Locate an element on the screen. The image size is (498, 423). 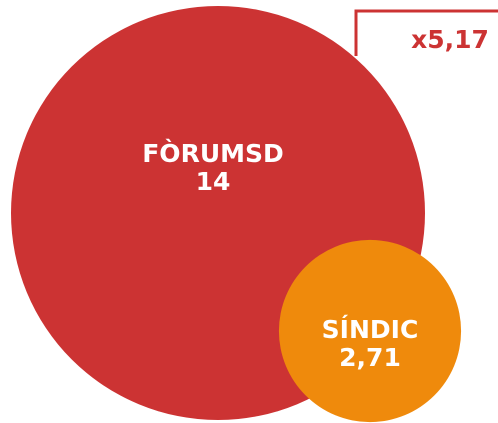
value-label: 14 is located at coordinates (213, 181).